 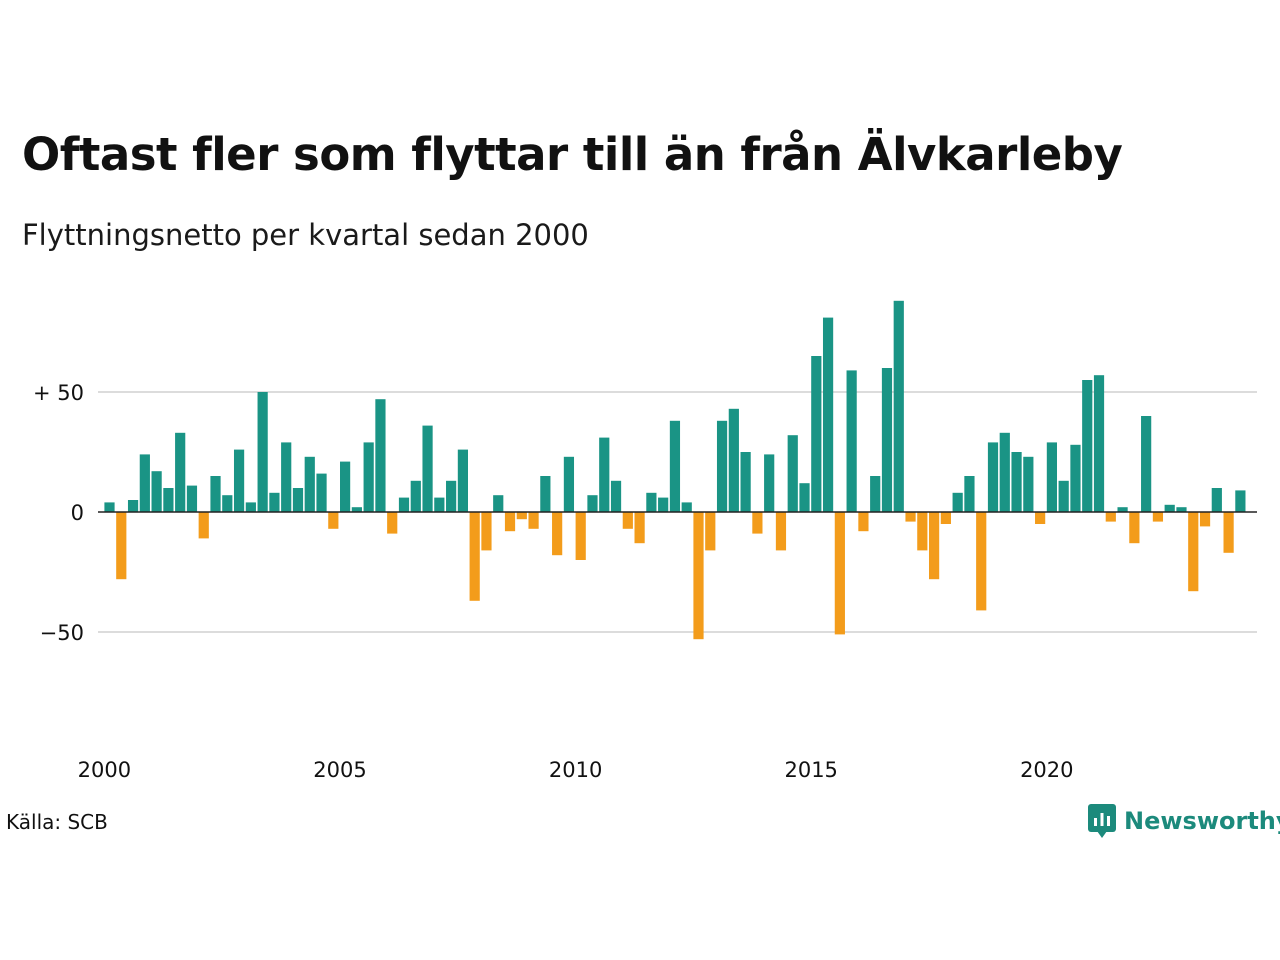 I want to click on x-tick-label: 2005, so click(x=339, y=770).